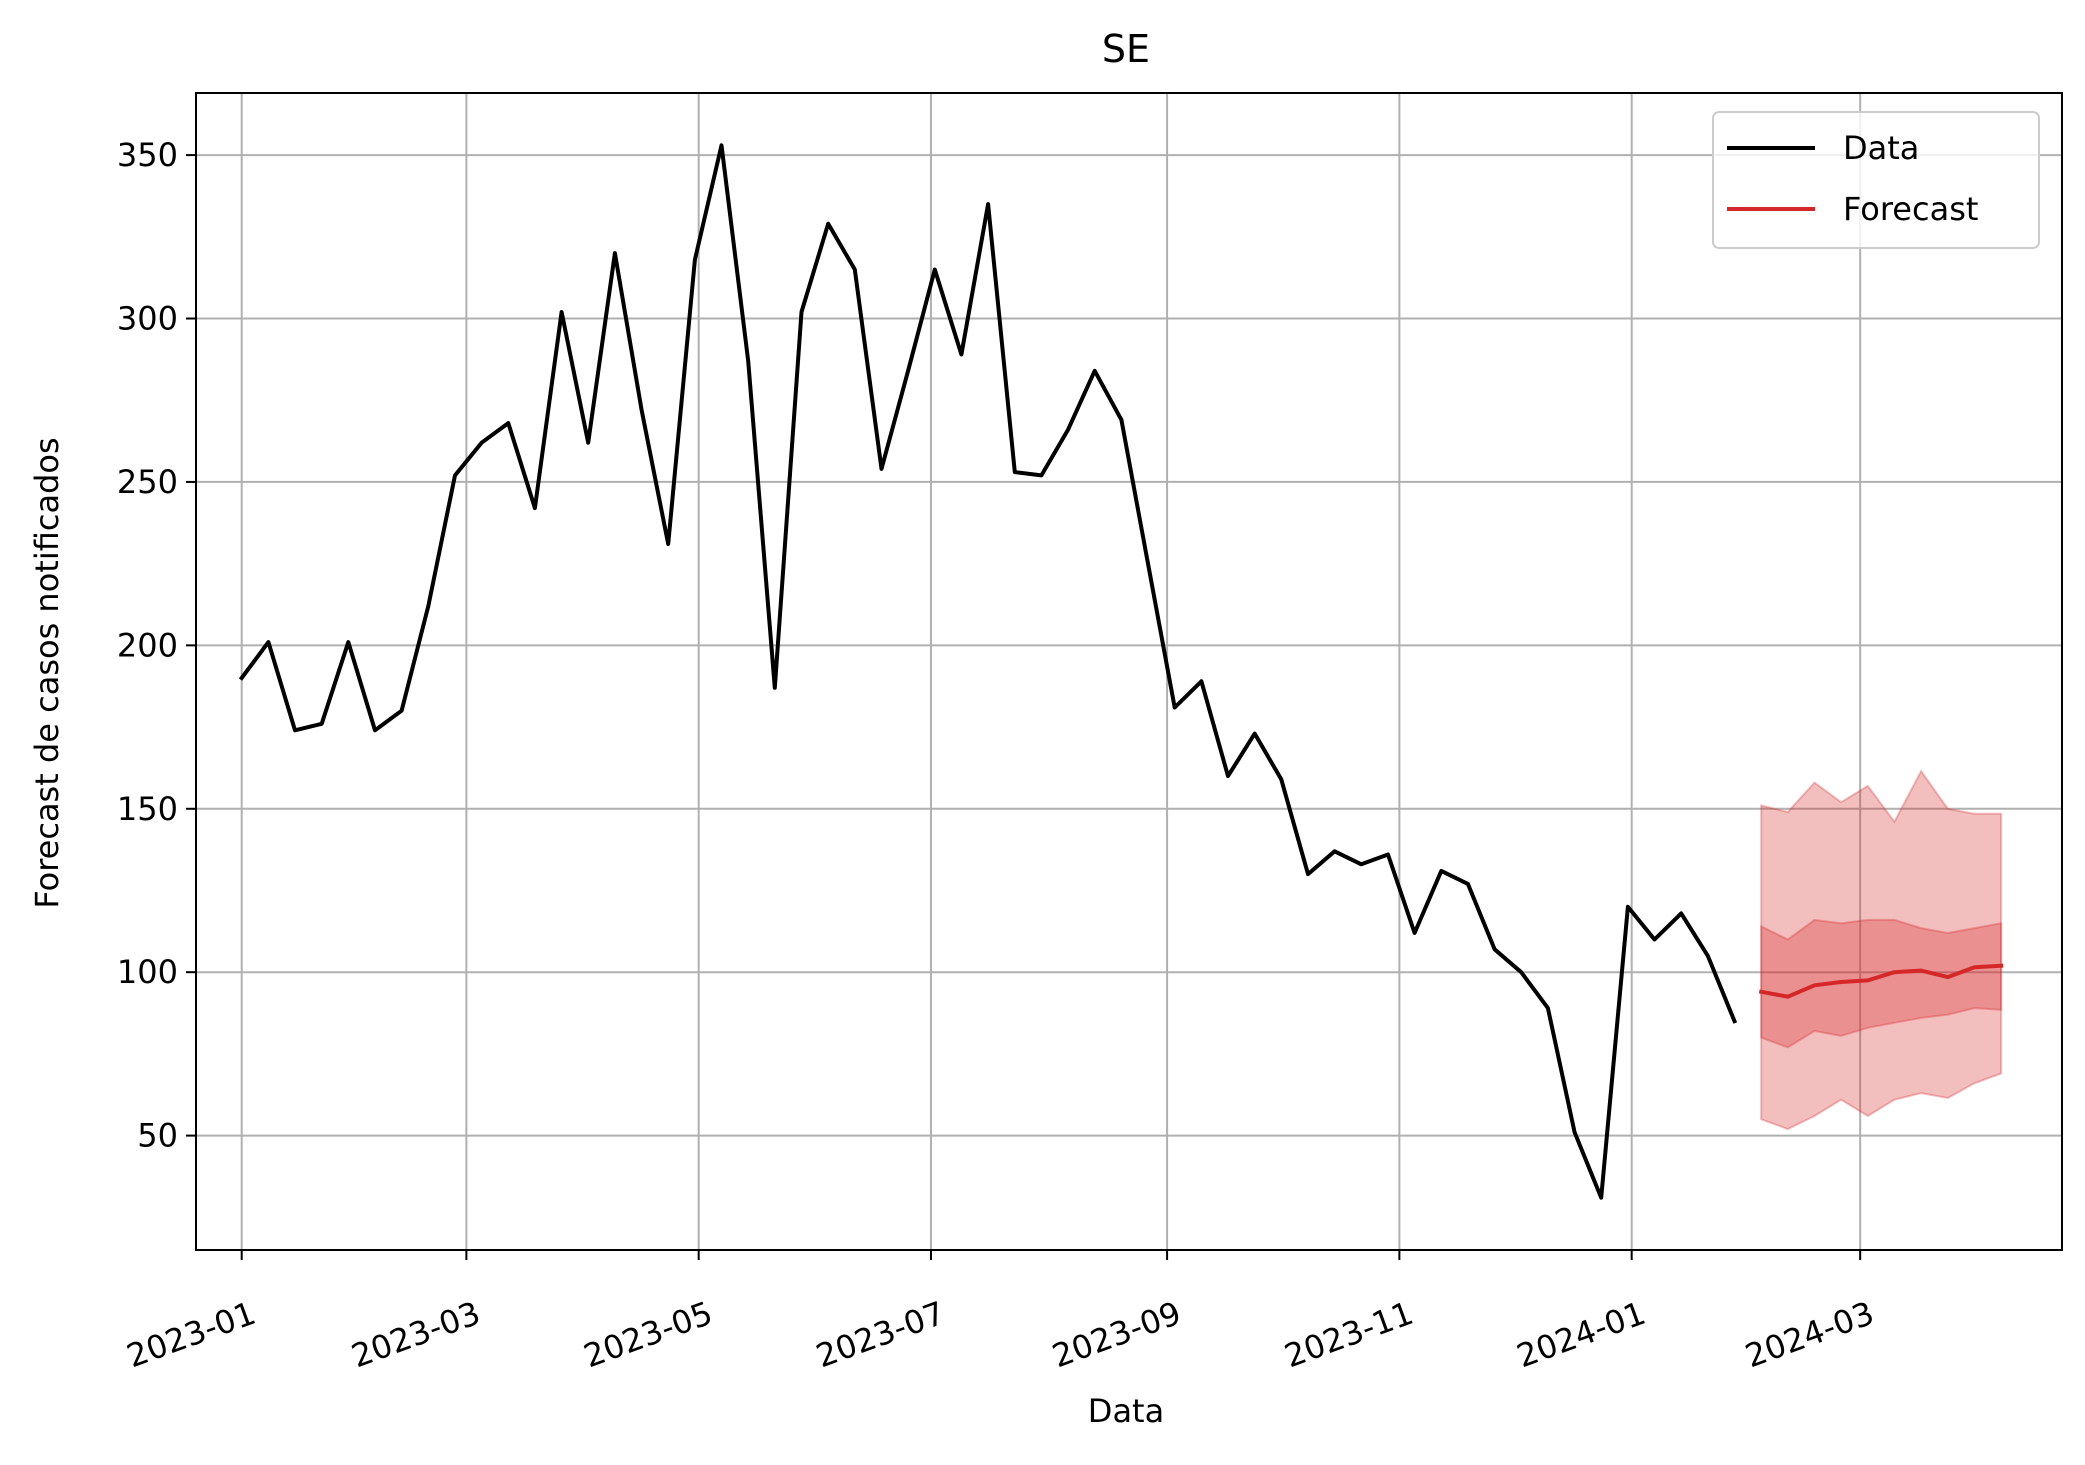 The width and height of the screenshot is (2085, 1465). Describe the element at coordinates (147, 972) in the screenshot. I see `y-tick-label: 100` at that location.